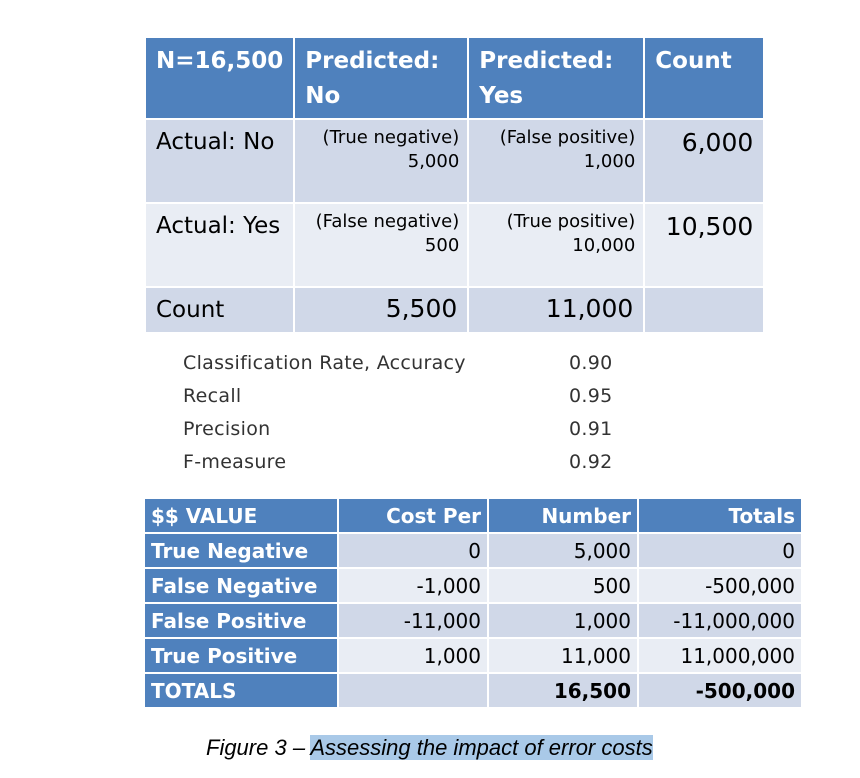 This screenshot has height=778, width=860. I want to click on total-value: -11,000,000, so click(719, 620).